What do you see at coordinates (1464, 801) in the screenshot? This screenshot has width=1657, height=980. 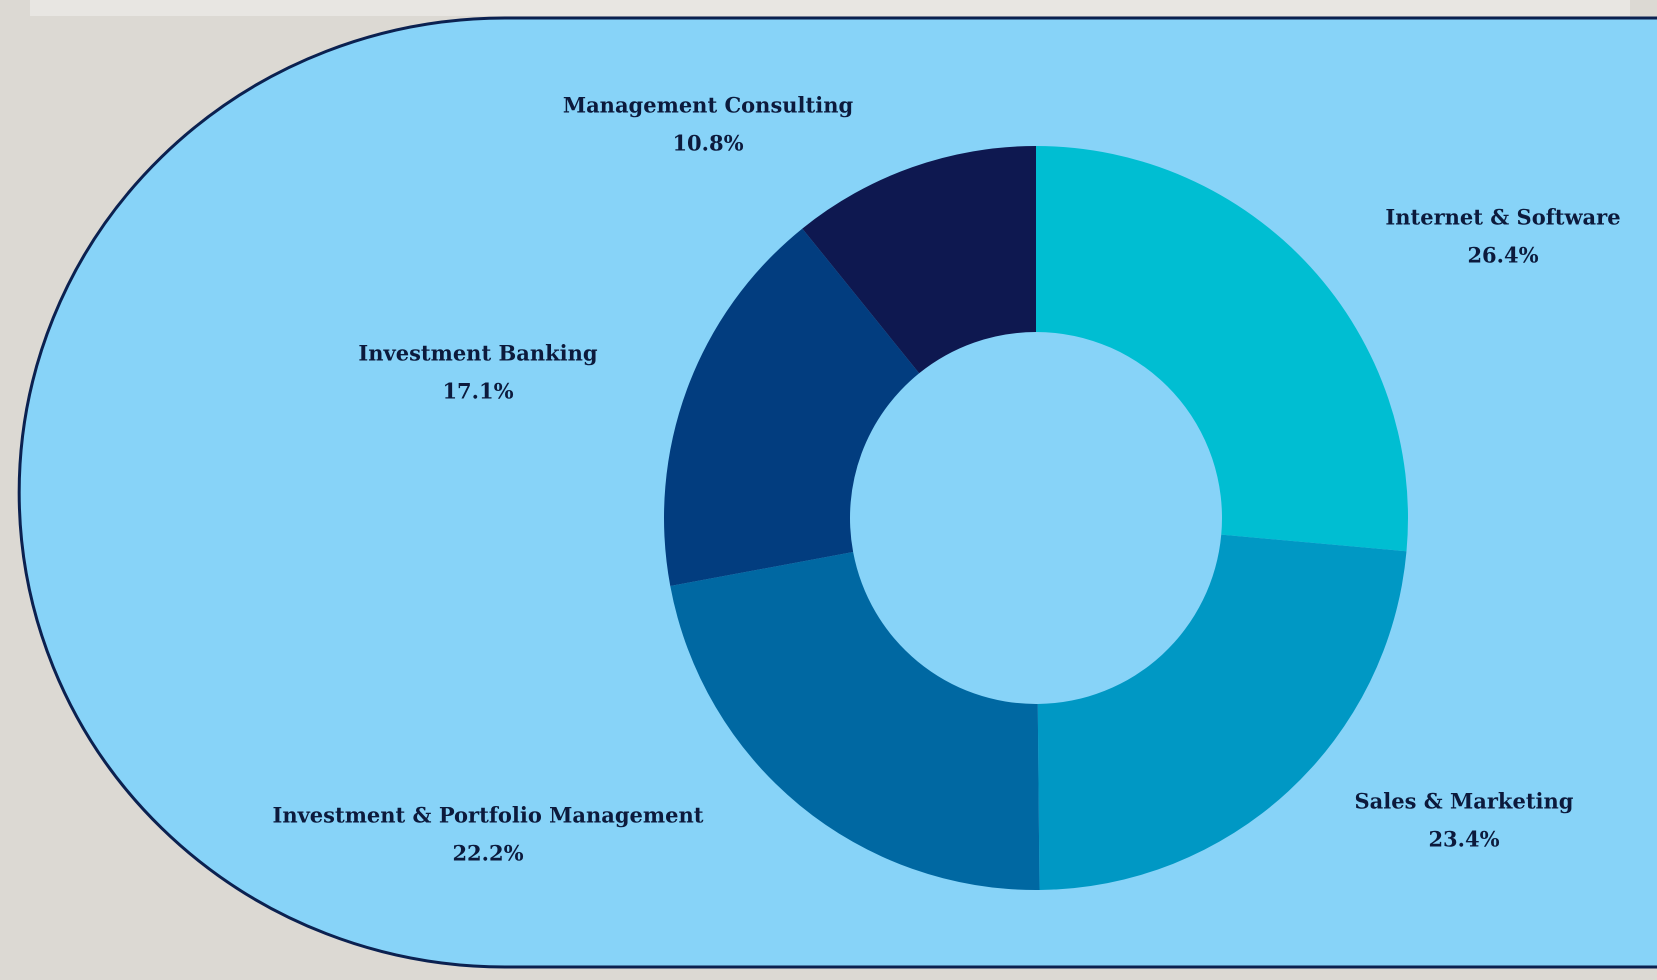 I see `slice-label: Sales & Marketing` at bounding box center [1464, 801].